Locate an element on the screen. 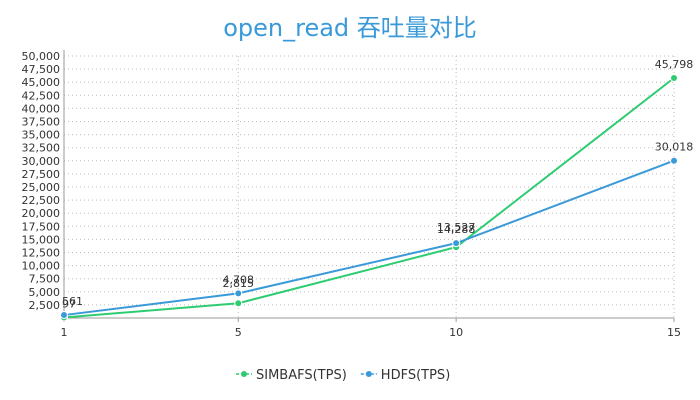 The height and width of the screenshot is (400, 700). x-tick-label: 10 is located at coordinates (456, 332).